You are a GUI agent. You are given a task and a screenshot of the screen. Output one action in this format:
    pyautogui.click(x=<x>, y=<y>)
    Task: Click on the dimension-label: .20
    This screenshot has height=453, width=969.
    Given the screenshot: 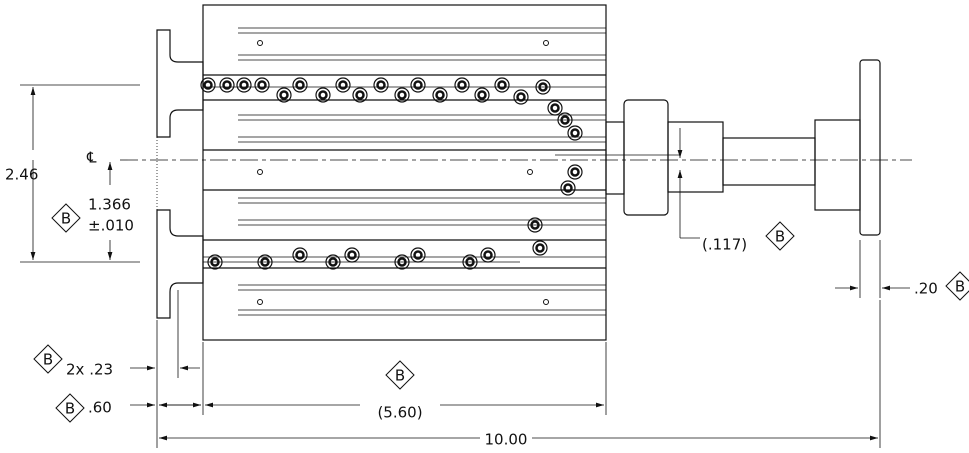 What is the action you would take?
    pyautogui.click(x=926, y=289)
    